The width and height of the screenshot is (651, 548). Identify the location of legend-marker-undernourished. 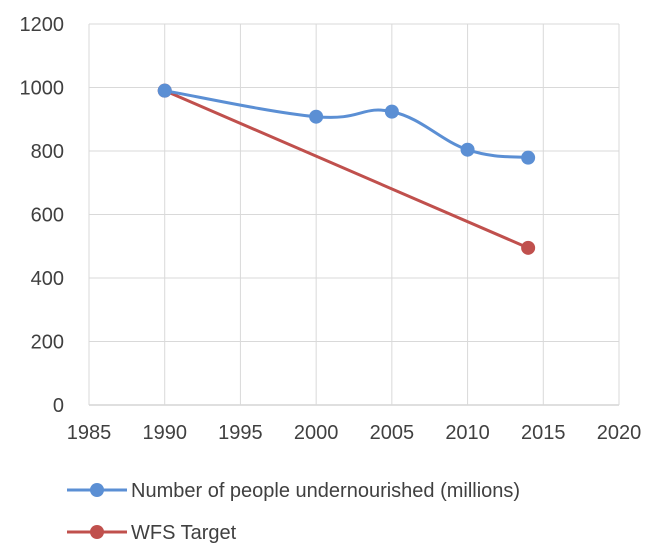
(97, 490).